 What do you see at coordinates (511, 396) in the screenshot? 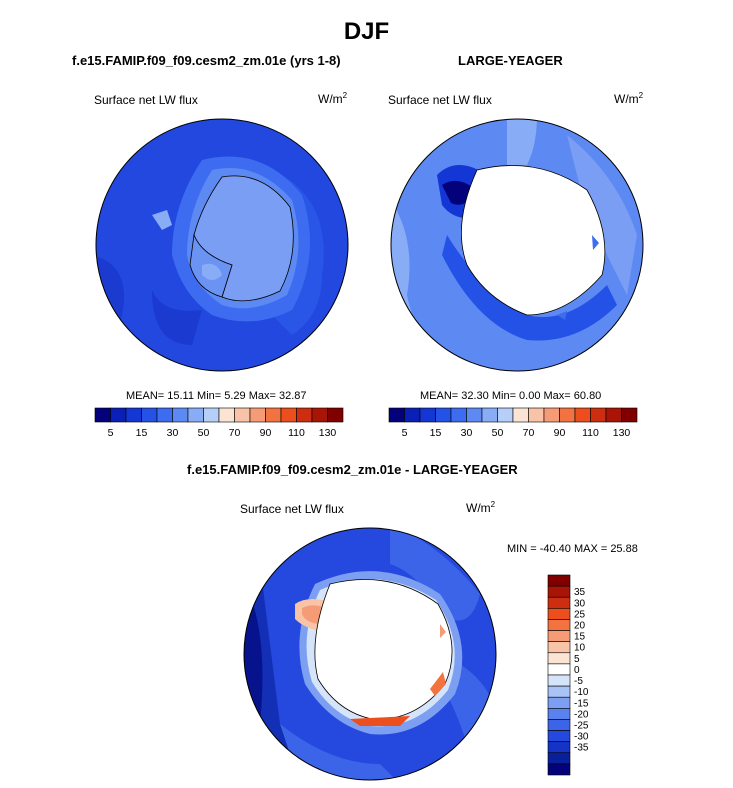
I see `panel-2-stats: MEAN= 32.30 Min= 0.00 Max= 60.80` at bounding box center [511, 396].